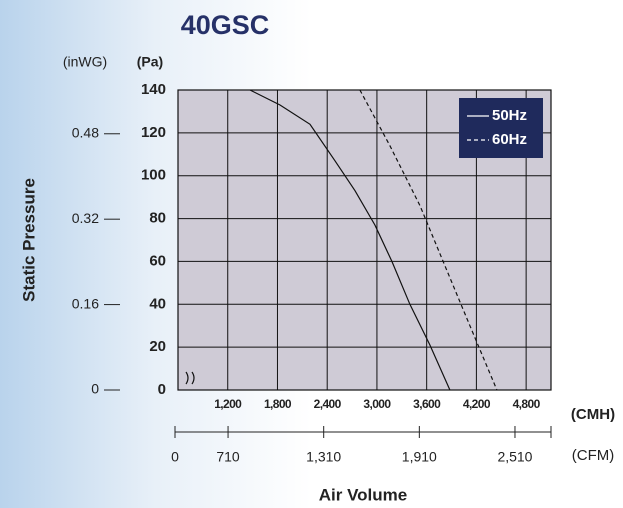 Image resolution: width=623 pixels, height=508 pixels. Describe the element at coordinates (85, 303) in the screenshot. I see `y2-tick-label: 0.16` at that location.